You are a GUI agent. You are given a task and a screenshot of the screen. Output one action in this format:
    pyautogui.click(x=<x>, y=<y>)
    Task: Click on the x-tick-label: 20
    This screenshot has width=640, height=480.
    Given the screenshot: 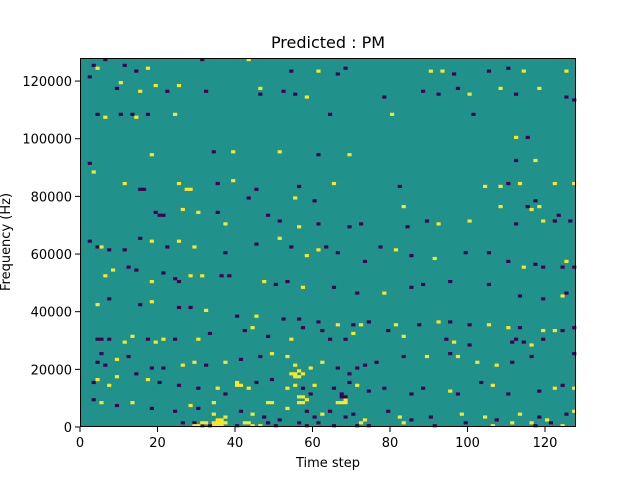 What is the action you would take?
    pyautogui.click(x=157, y=443)
    